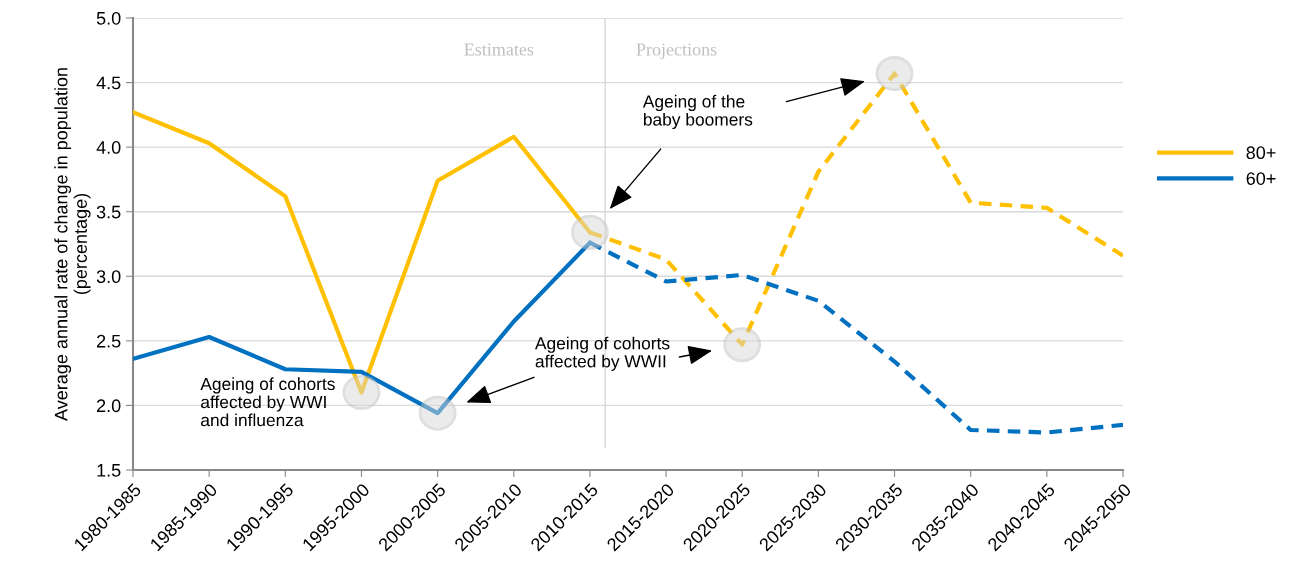  What do you see at coordinates (267, 402) in the screenshot?
I see `annotation: Ageing of cohorts affected by WWI and influenza` at bounding box center [267, 402].